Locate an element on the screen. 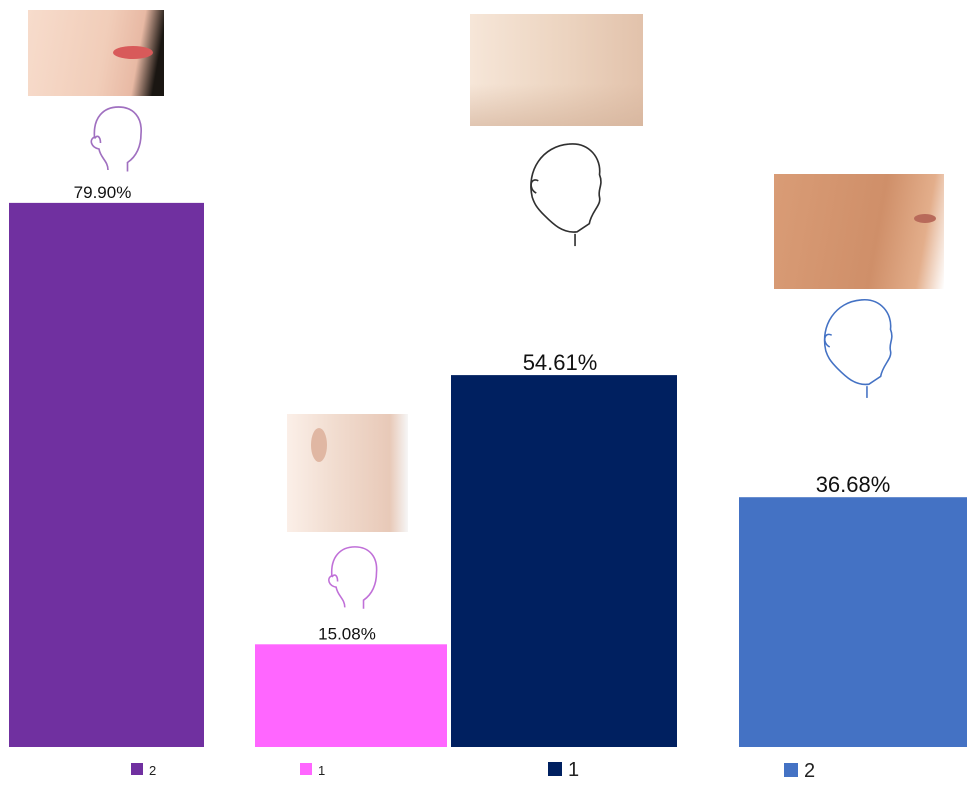 The height and width of the screenshot is (786, 970). legend: 2 1 1 2 is located at coordinates (473, 770).